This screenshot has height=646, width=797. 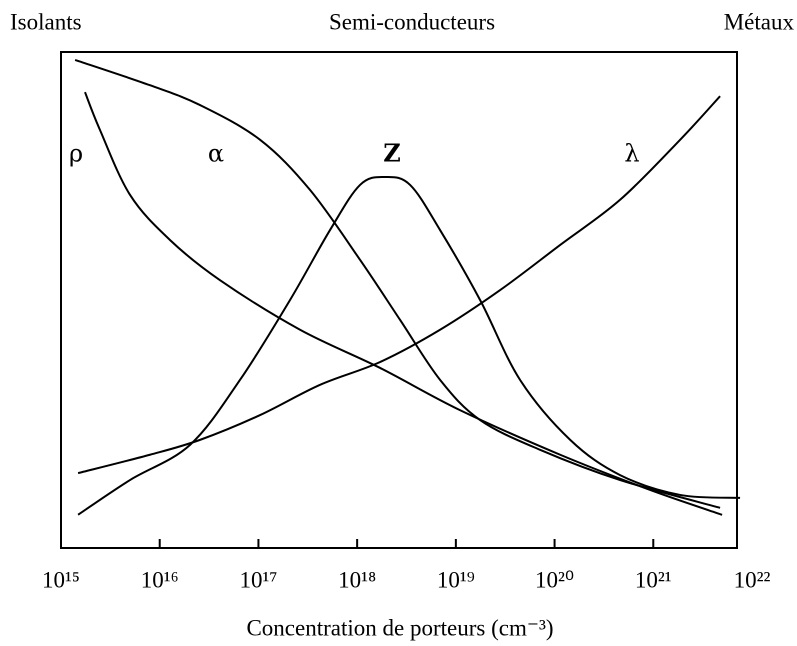 What do you see at coordinates (399, 627) in the screenshot?
I see `x-axis-label: Concentration de porteurs (cm⁻³)` at bounding box center [399, 627].